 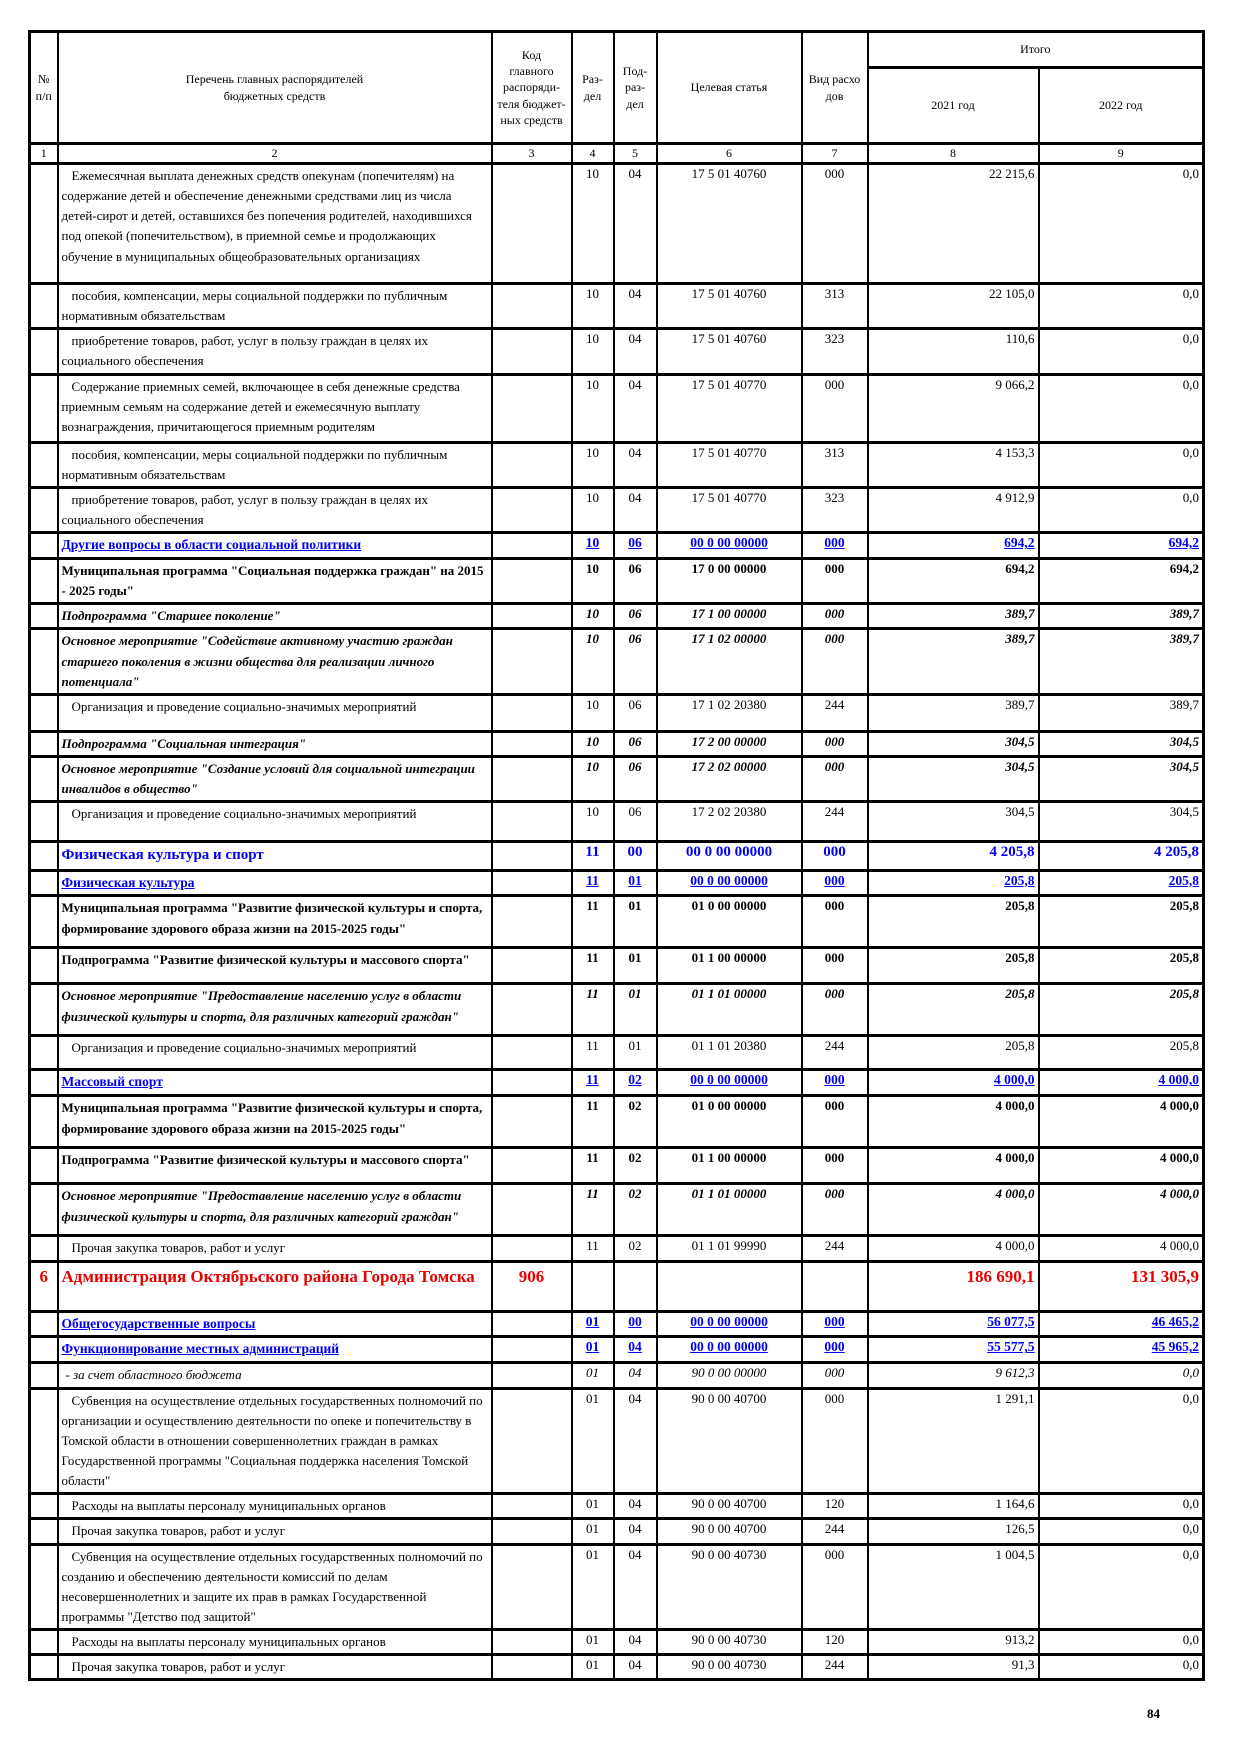 What do you see at coordinates (953, 408) in the screenshot?
I see `cell-y1: 9 066,2` at bounding box center [953, 408].